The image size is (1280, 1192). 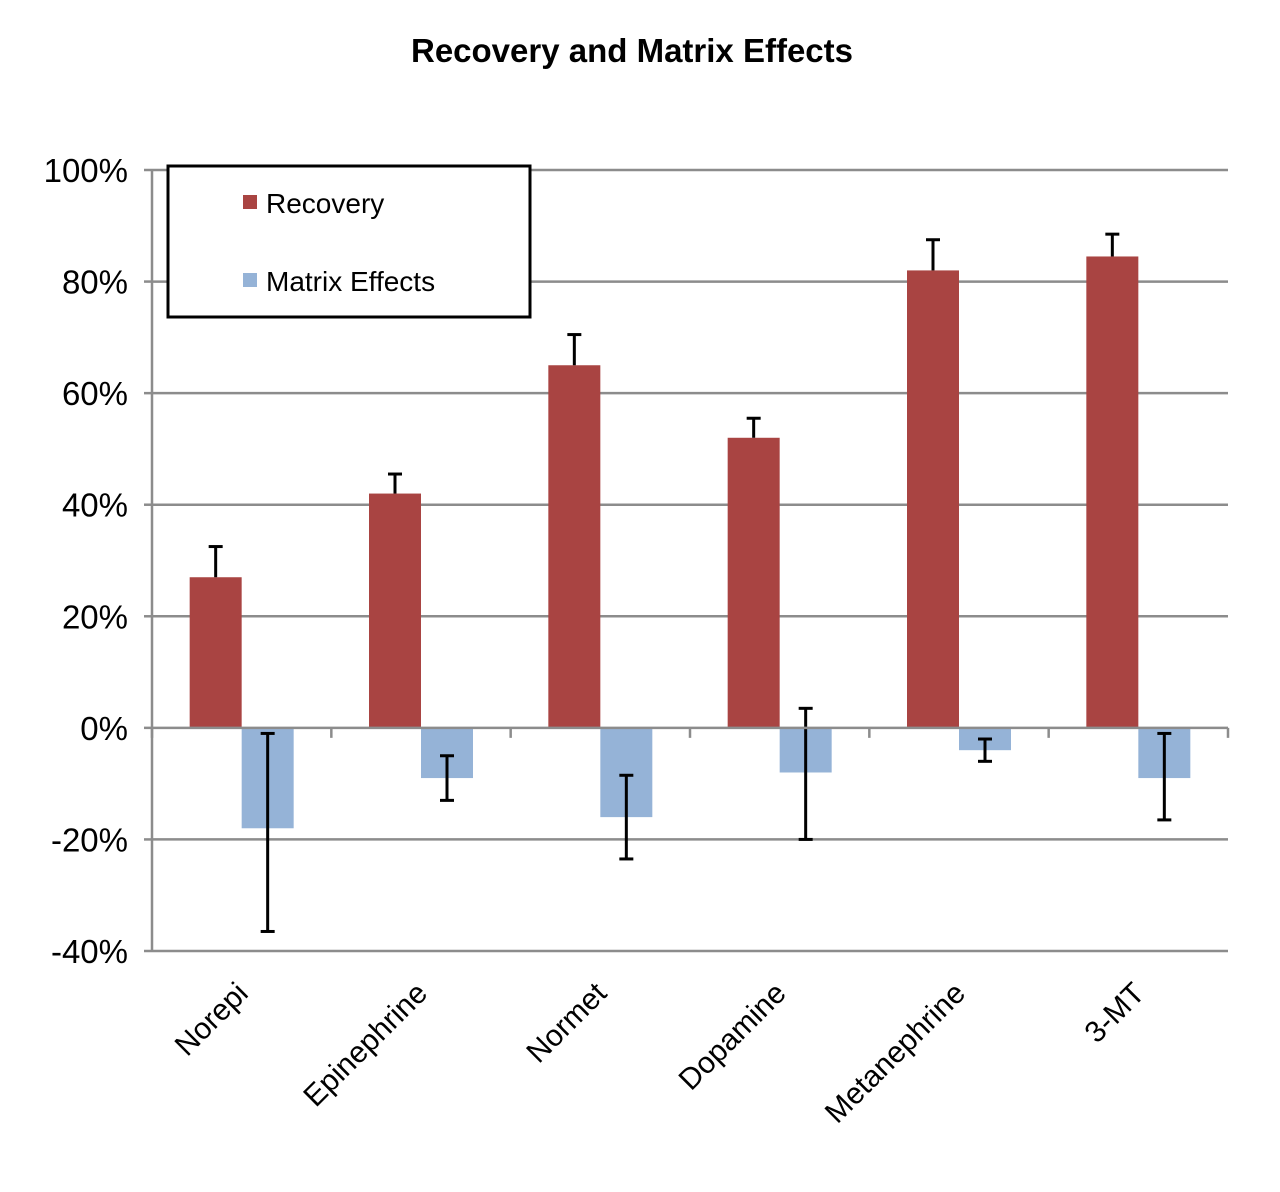 What do you see at coordinates (250, 280) in the screenshot?
I see `legend-swatch-matrix-effects` at bounding box center [250, 280].